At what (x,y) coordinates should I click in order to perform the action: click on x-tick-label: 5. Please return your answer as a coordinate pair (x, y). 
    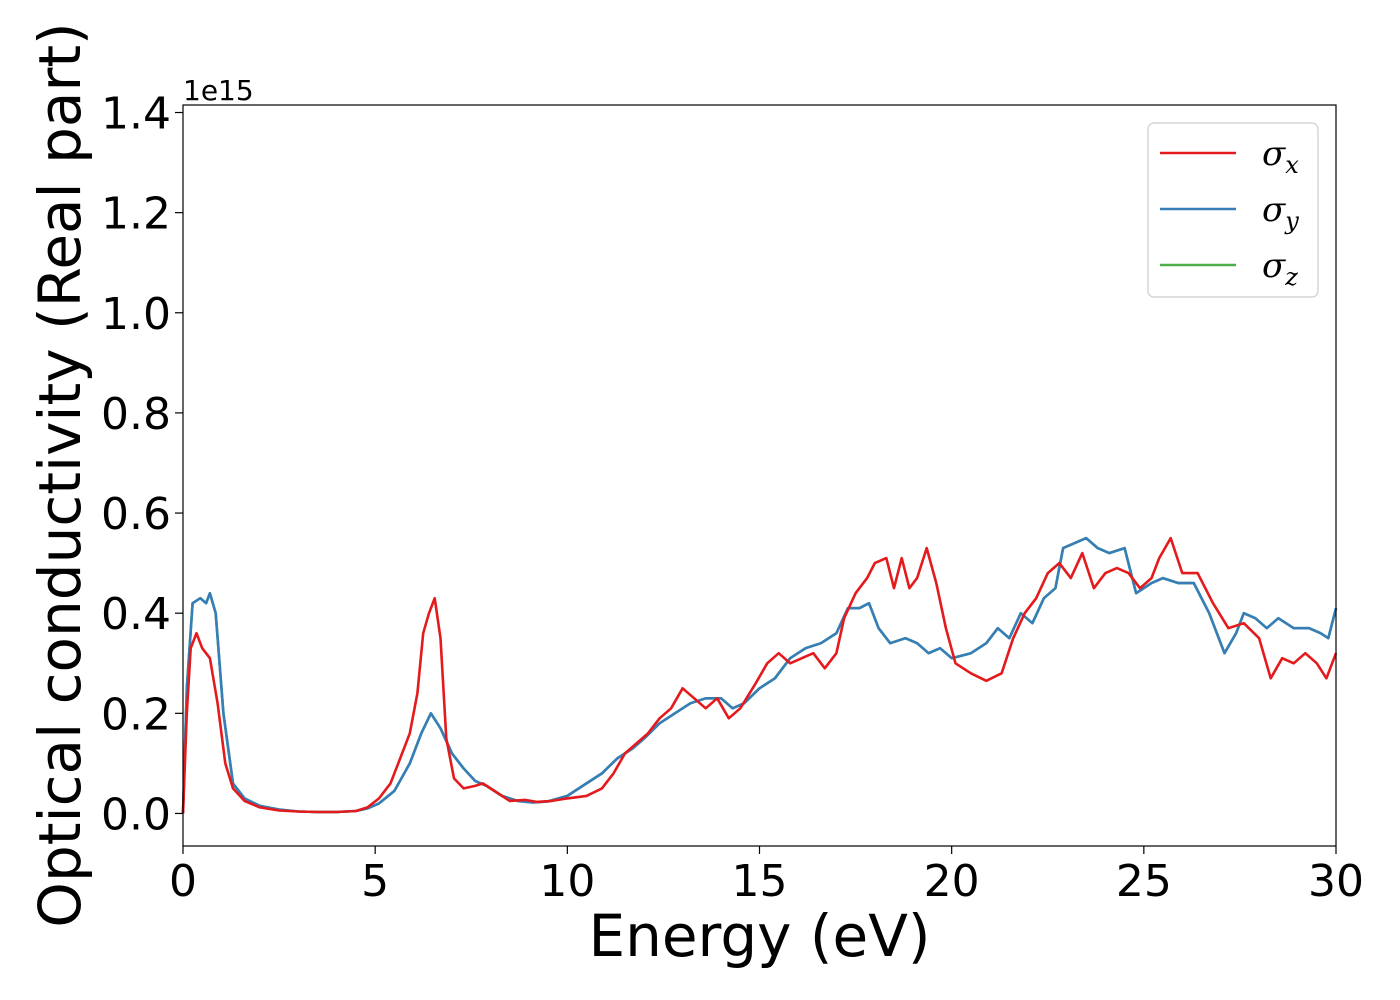
    Looking at the image, I should click on (375, 881).